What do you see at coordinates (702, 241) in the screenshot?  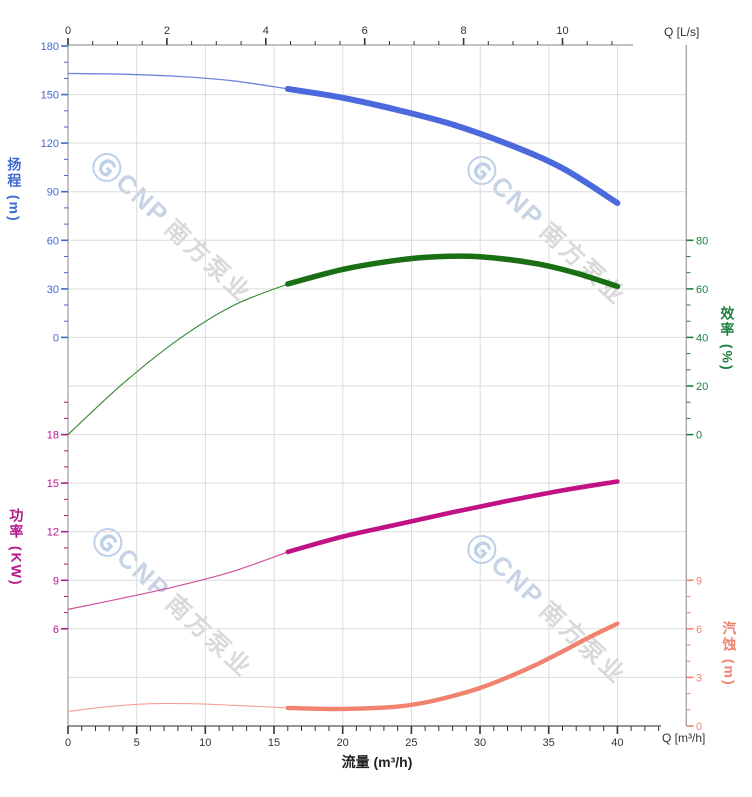 I see `svg-text: 80` at bounding box center [702, 241].